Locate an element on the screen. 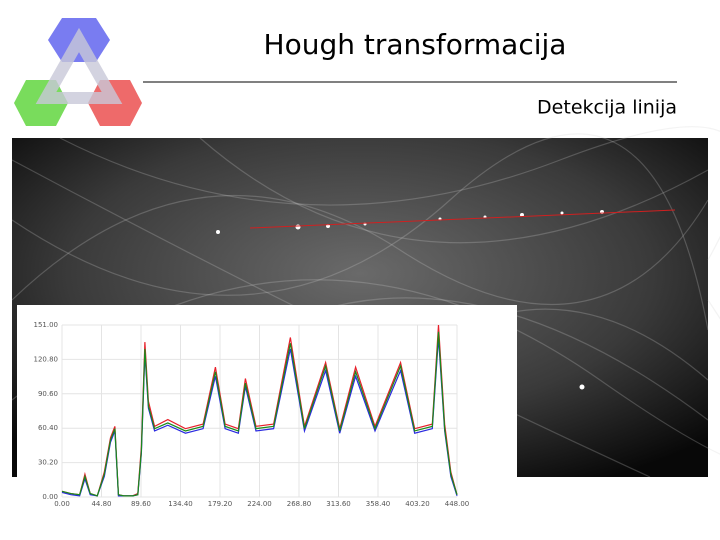 The image size is (720, 540). x-tick-label: 403.20 is located at coordinates (417, 504).